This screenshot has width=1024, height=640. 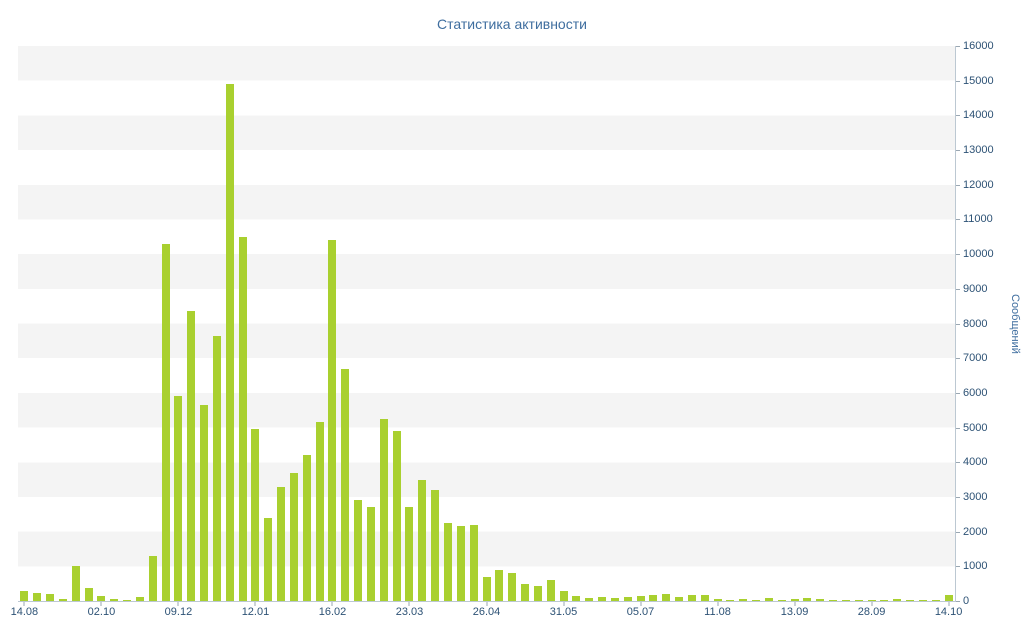 What do you see at coordinates (717, 612) in the screenshot?
I see `x-axis-tick-label: 11.08` at bounding box center [717, 612].